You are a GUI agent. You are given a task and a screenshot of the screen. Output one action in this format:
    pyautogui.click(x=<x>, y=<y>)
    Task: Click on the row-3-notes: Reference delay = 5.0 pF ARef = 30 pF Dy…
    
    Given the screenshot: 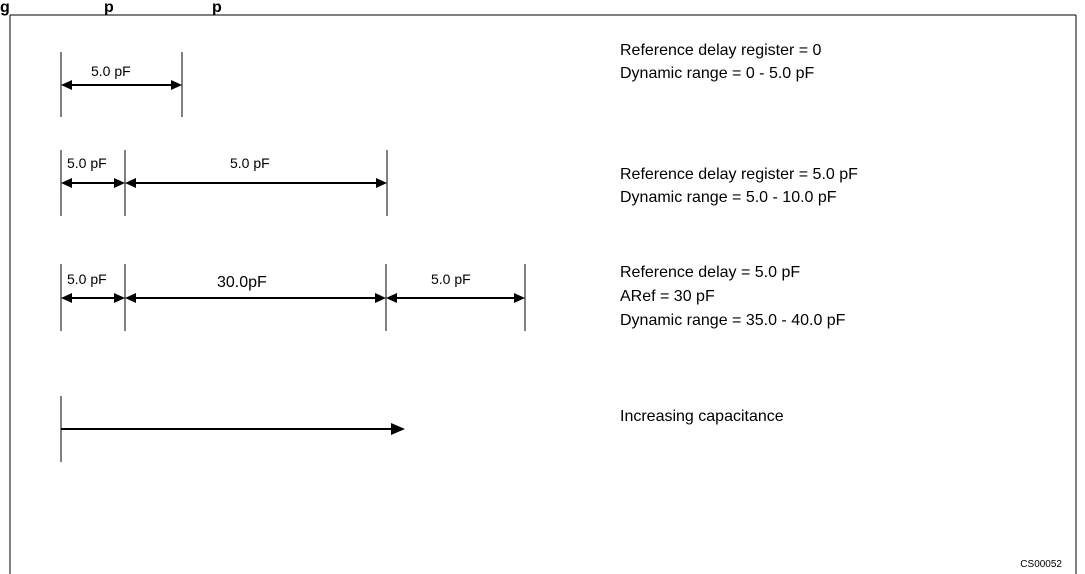 What is the action you would take?
    pyautogui.click(x=733, y=296)
    